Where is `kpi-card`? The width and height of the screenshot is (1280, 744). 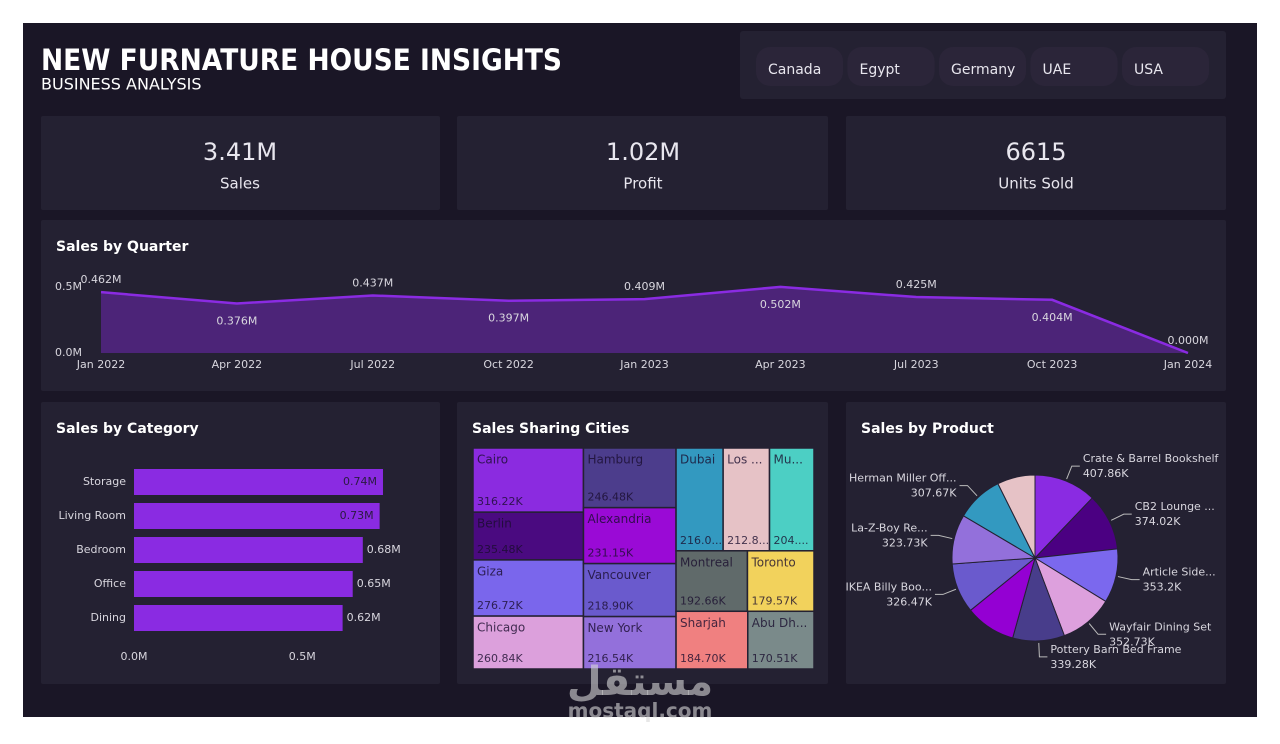 kpi-card is located at coordinates (1036, 163).